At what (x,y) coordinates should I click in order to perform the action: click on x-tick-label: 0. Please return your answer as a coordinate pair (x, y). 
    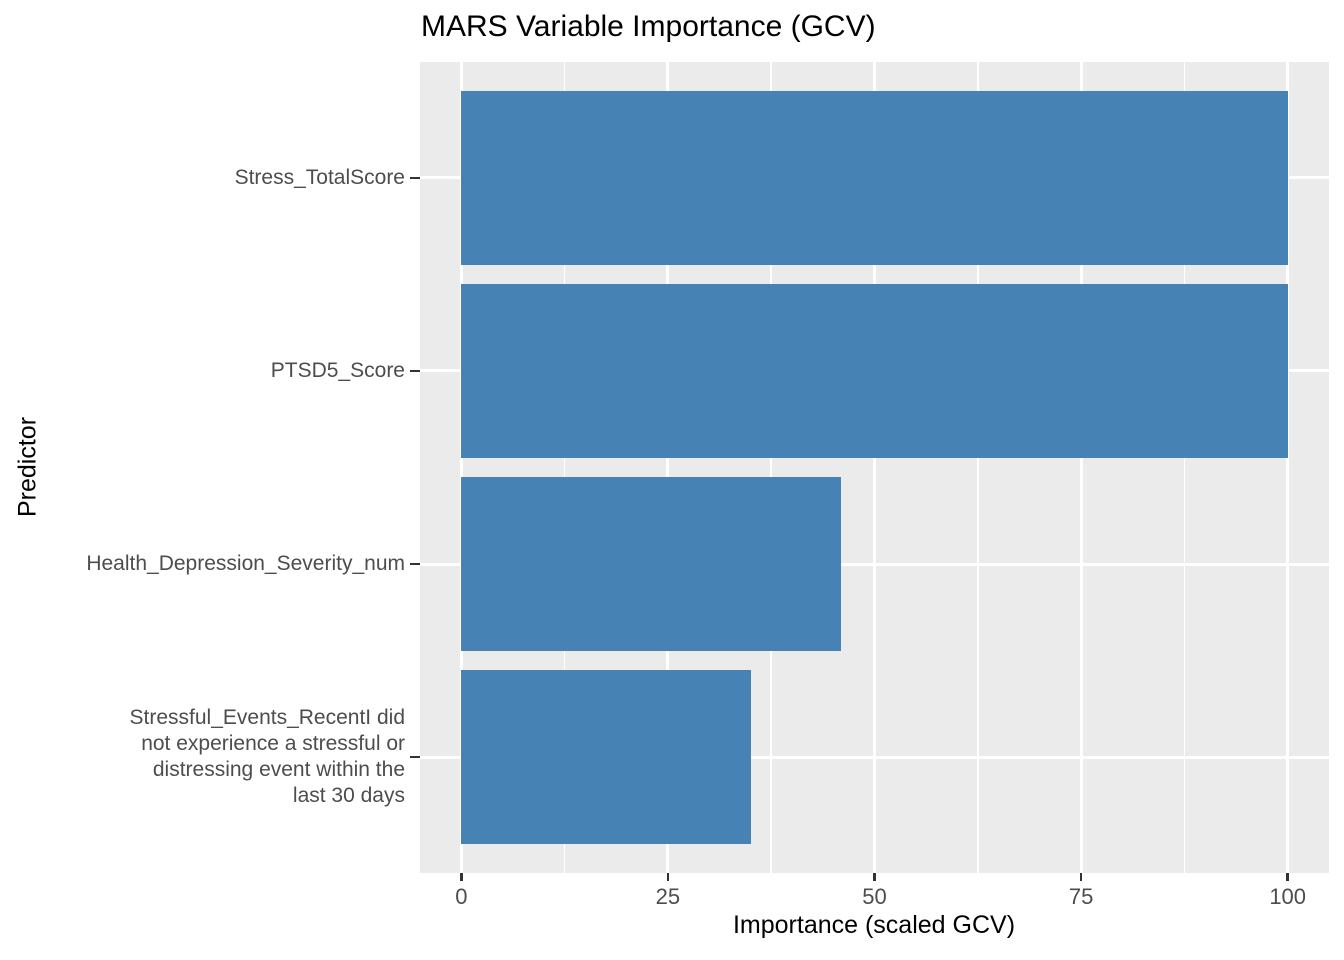
    Looking at the image, I should click on (461, 896).